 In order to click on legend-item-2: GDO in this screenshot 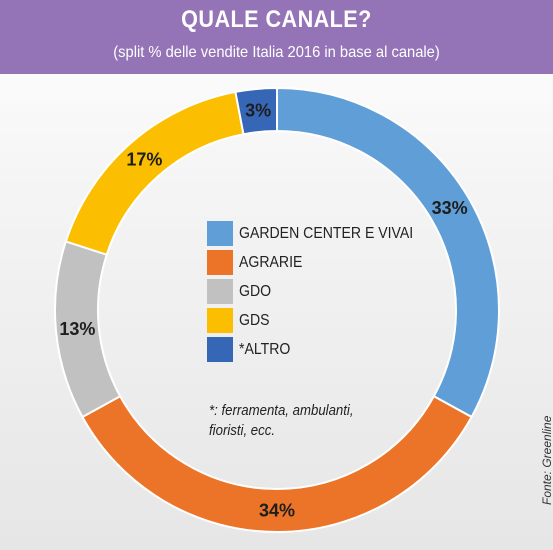, I will do `click(322, 291)`.